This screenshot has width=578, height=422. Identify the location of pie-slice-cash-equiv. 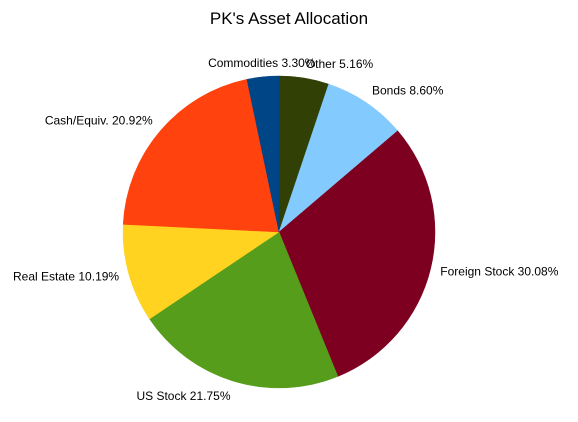
(201, 156).